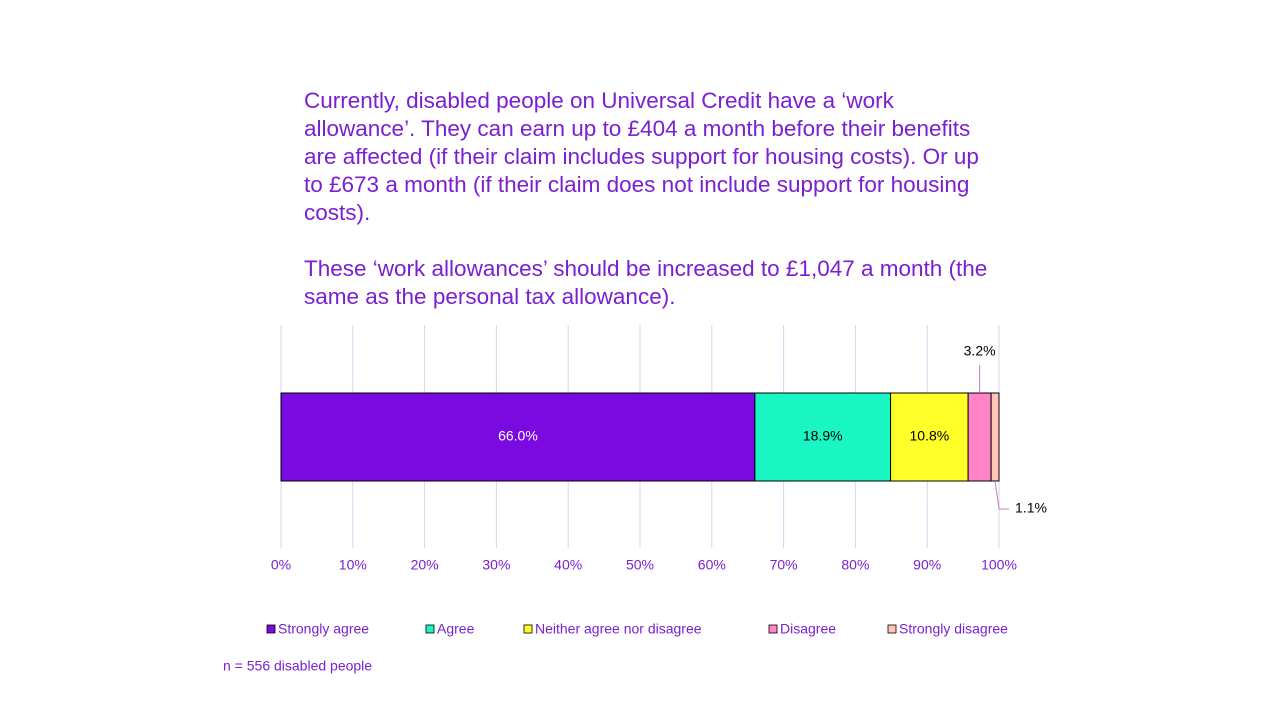 This screenshot has height=720, width=1280. What do you see at coordinates (712, 565) in the screenshot?
I see `x-tick-label: 60%` at bounding box center [712, 565].